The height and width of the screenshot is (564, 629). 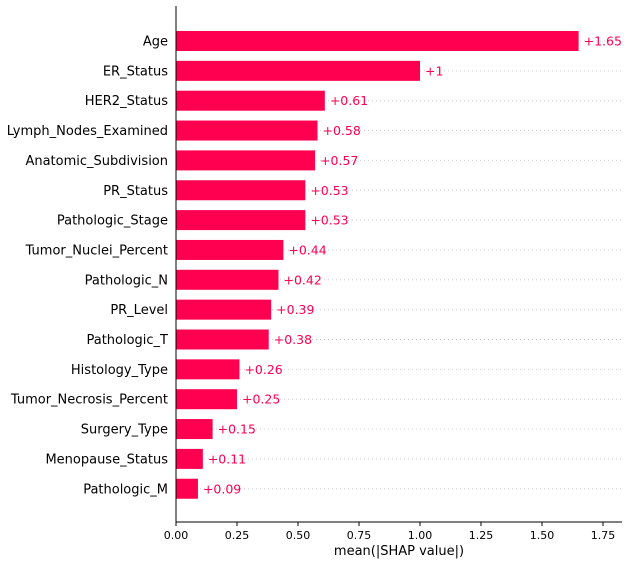 What do you see at coordinates (481, 535) in the screenshot?
I see `x-tick-label: 1.25` at bounding box center [481, 535].